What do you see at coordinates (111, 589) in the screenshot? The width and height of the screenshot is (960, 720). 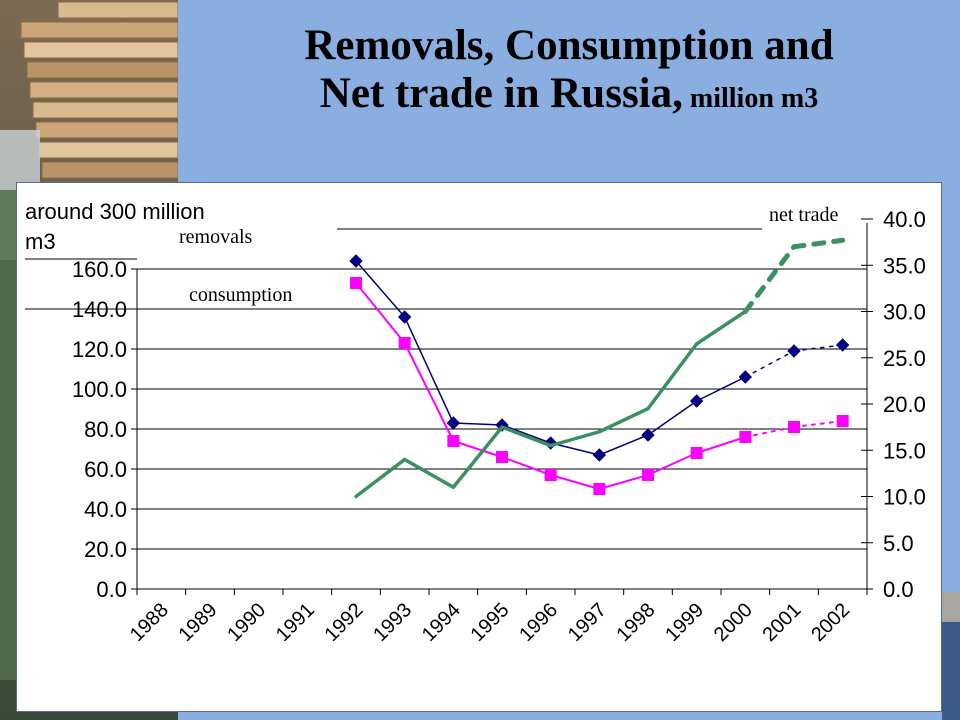 I see `left-tick-label: 0.0` at bounding box center [111, 589].